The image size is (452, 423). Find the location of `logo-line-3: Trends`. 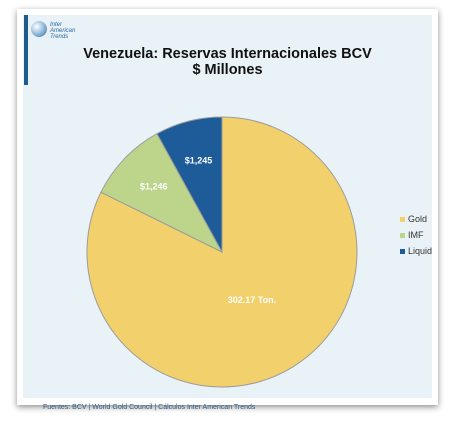

logo-line-3: Trends is located at coordinates (59, 37).